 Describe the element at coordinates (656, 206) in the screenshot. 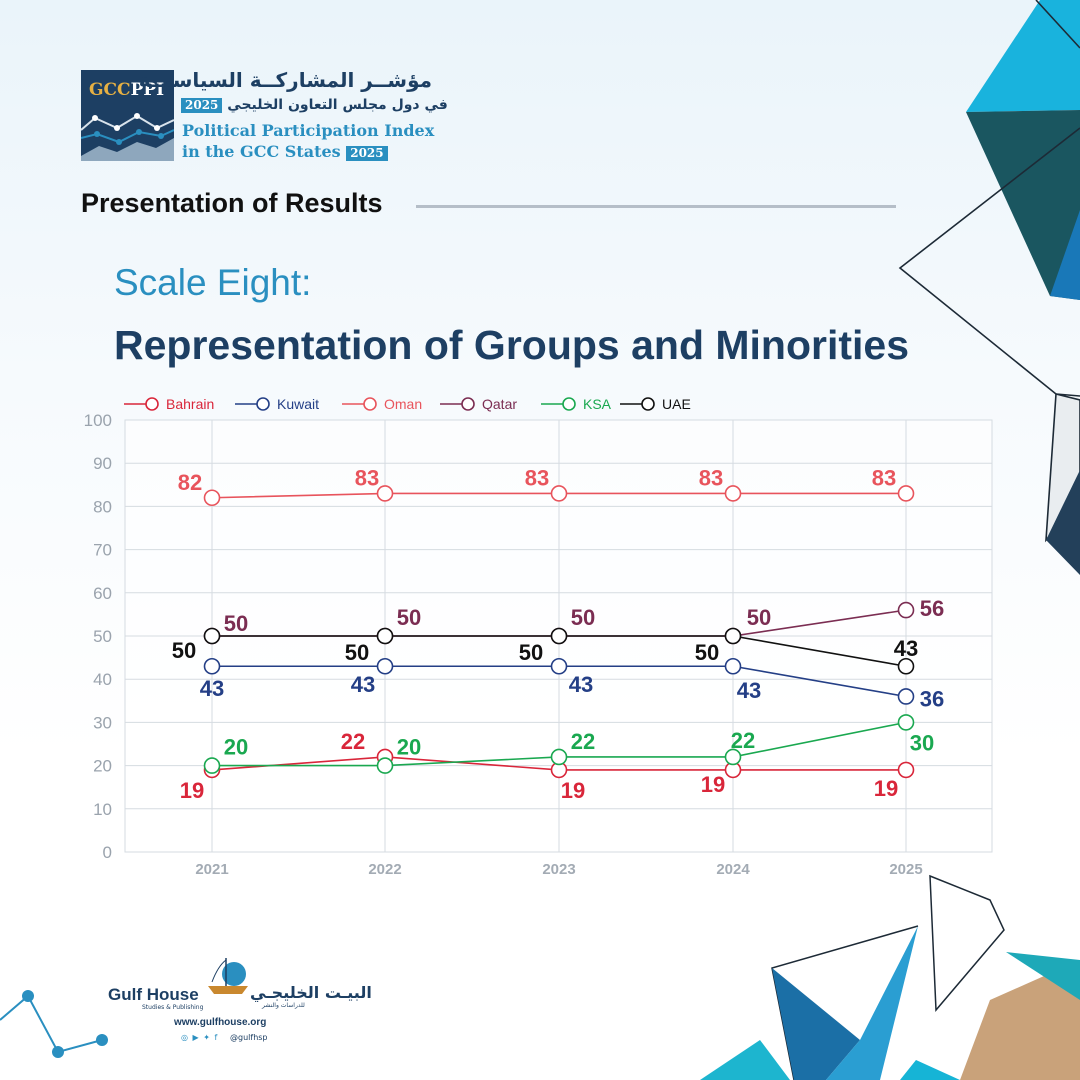

I see `section-divider` at that location.